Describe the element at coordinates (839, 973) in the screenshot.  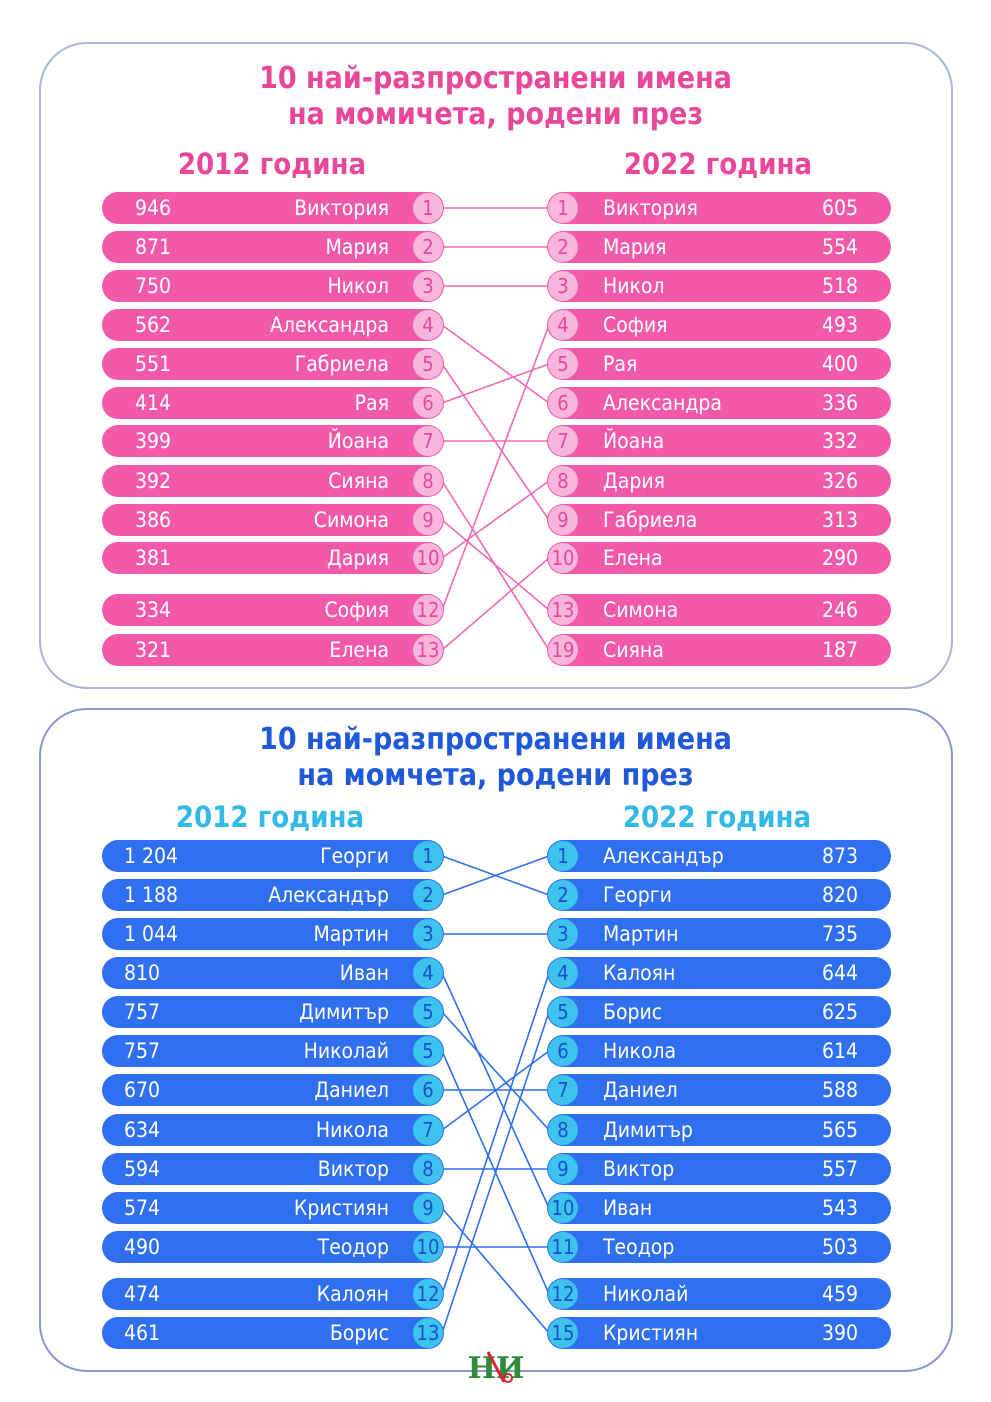
I see `row-count: 644` at that location.